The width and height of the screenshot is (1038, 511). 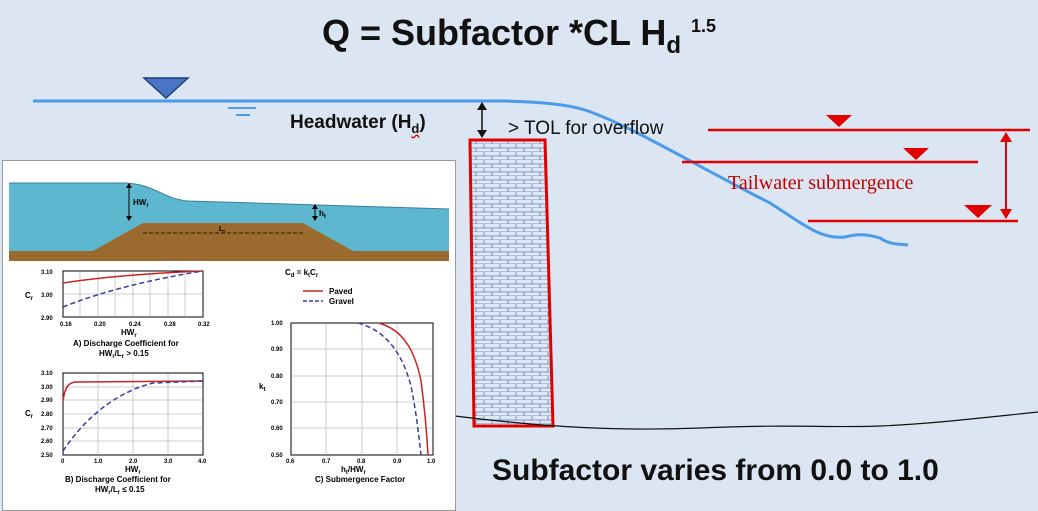 I want to click on equation-title: Q = Subfactor *CL Hd 1.5, so click(x=519, y=36).